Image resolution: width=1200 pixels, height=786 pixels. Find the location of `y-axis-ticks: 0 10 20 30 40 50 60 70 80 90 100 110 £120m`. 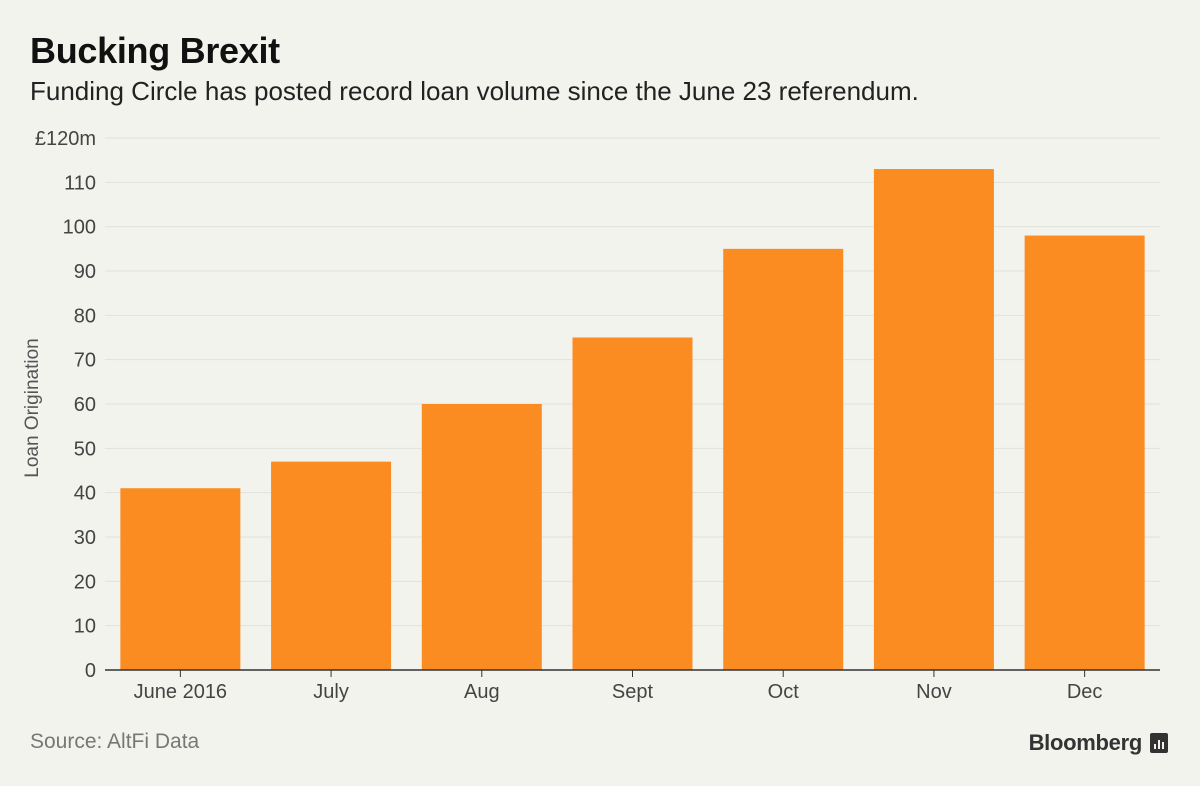

y-axis-ticks: 0 10 20 30 40 50 60 70 80 90 100 110 £120m is located at coordinates (65, 405).